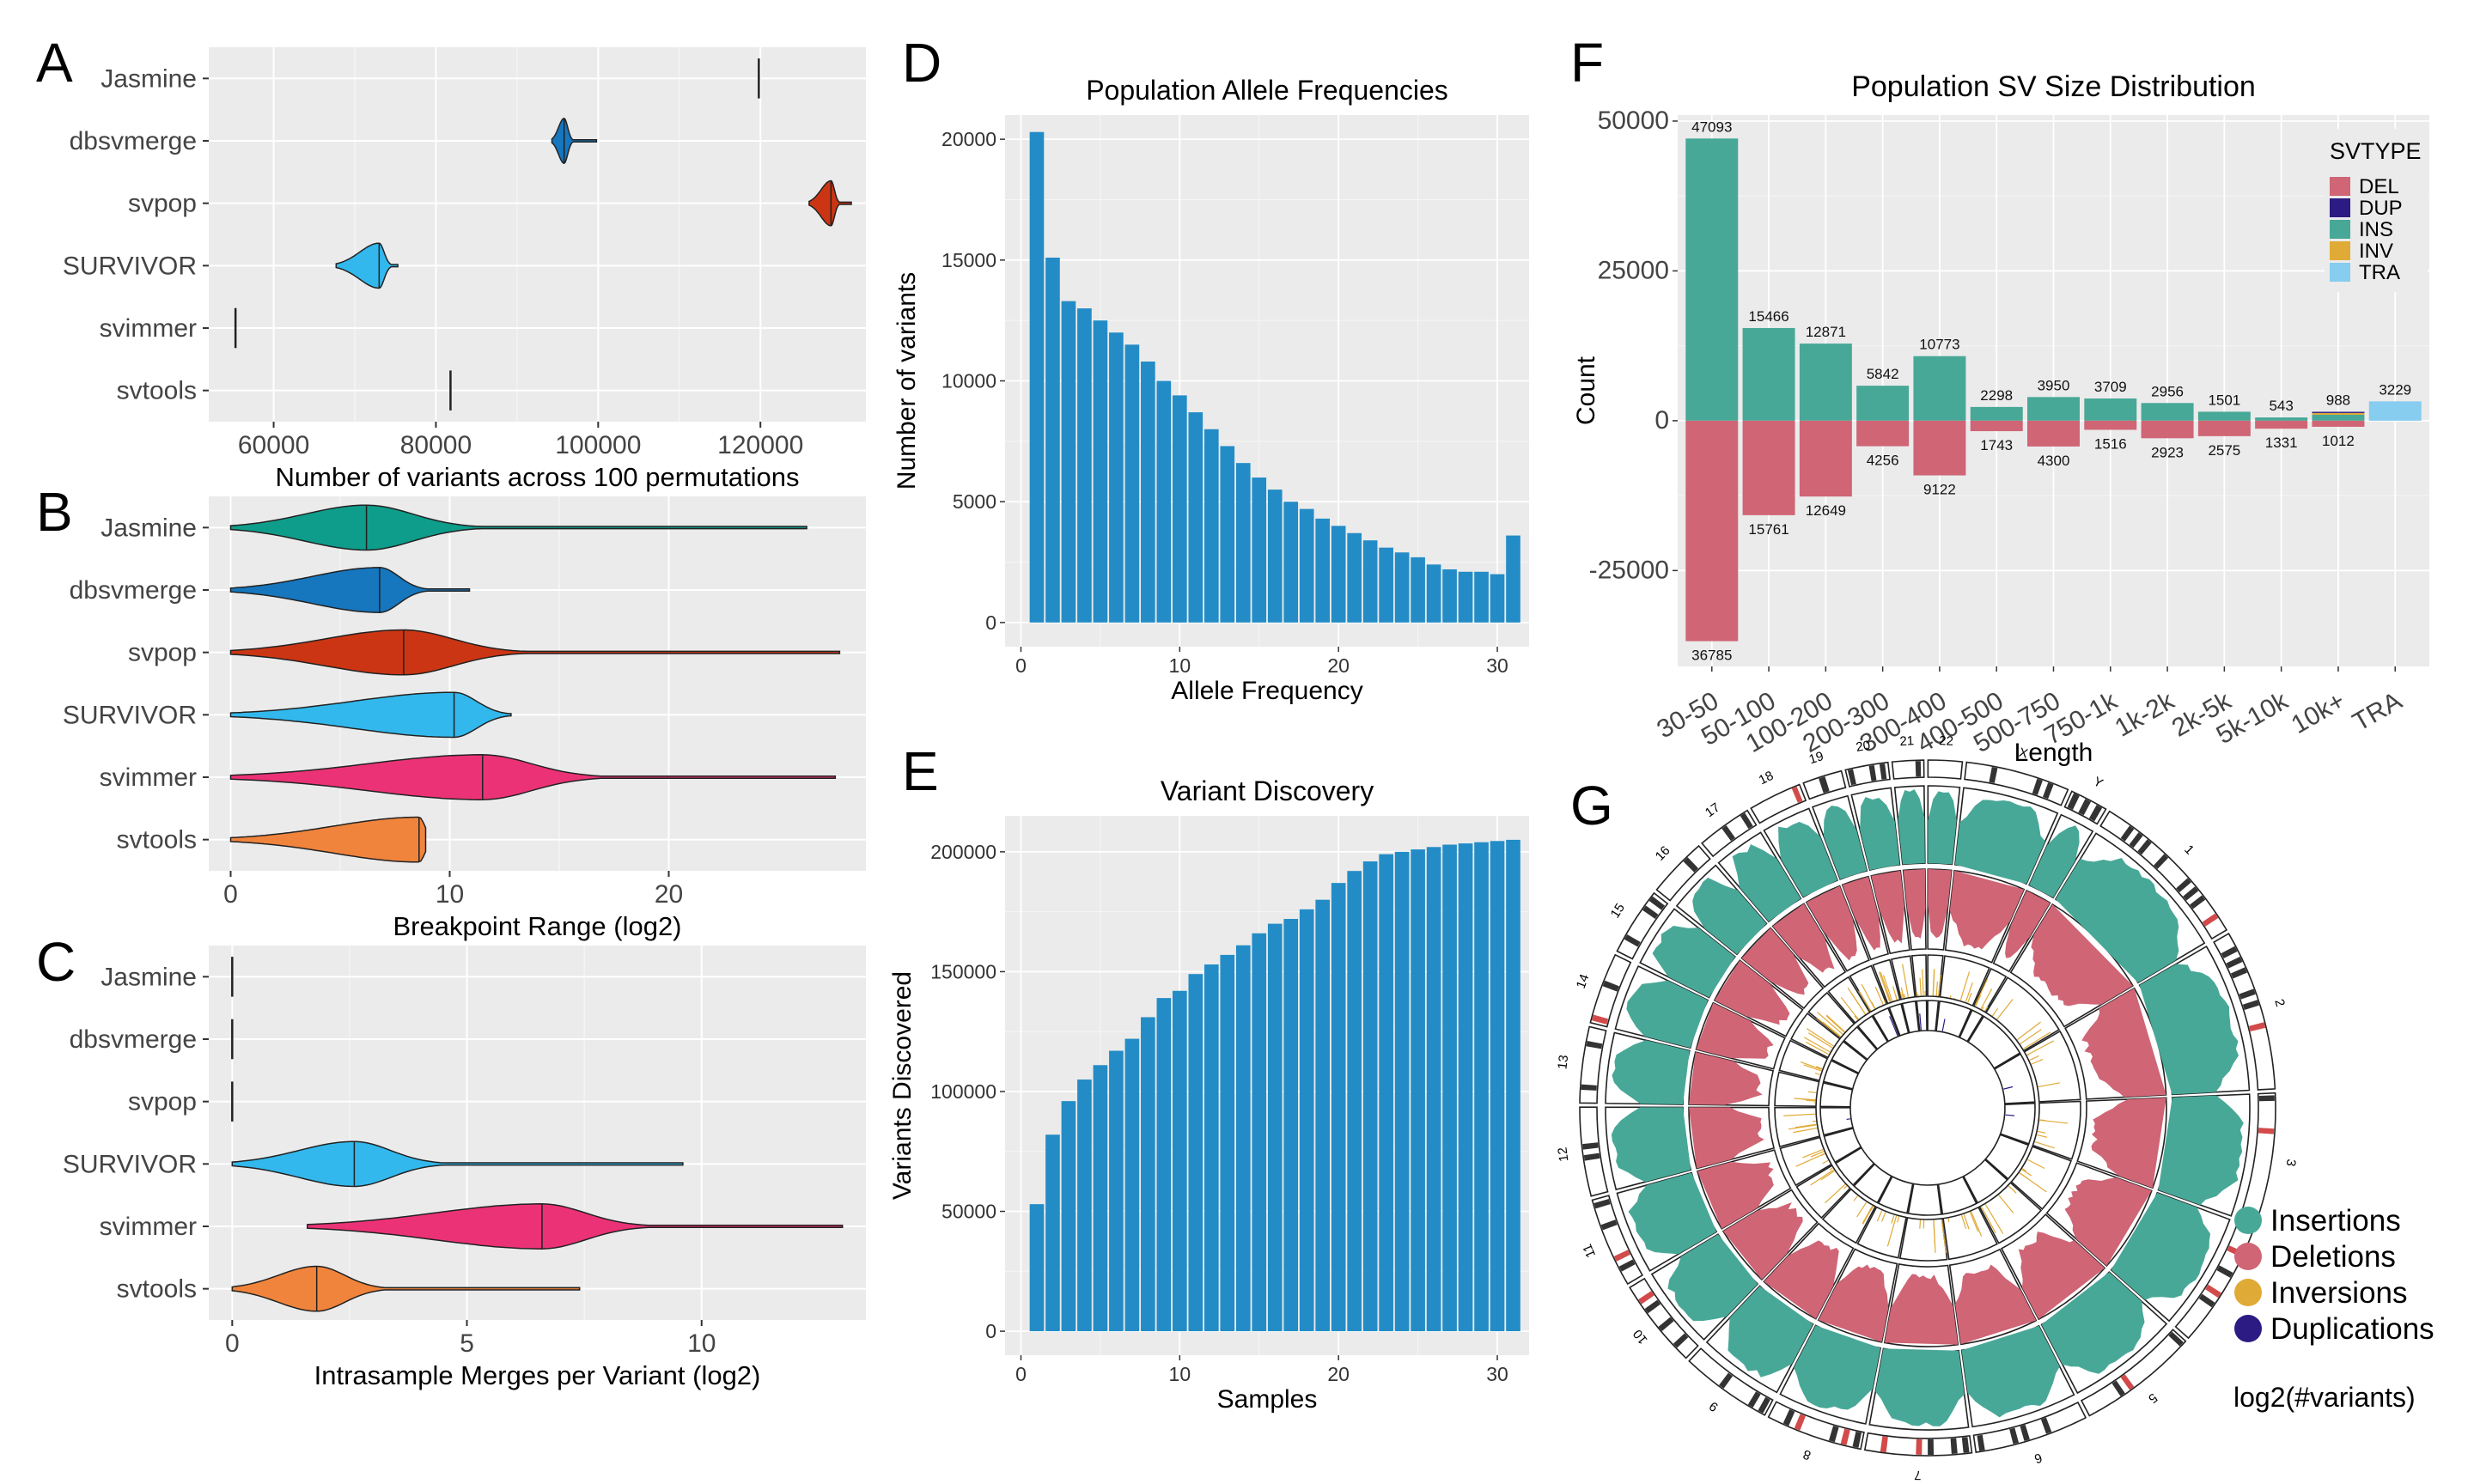 The width and height of the screenshot is (2474, 1484). What do you see at coordinates (2339, 1293) in the screenshot?
I see `circos-legend-label-inversions: Inversions` at bounding box center [2339, 1293].